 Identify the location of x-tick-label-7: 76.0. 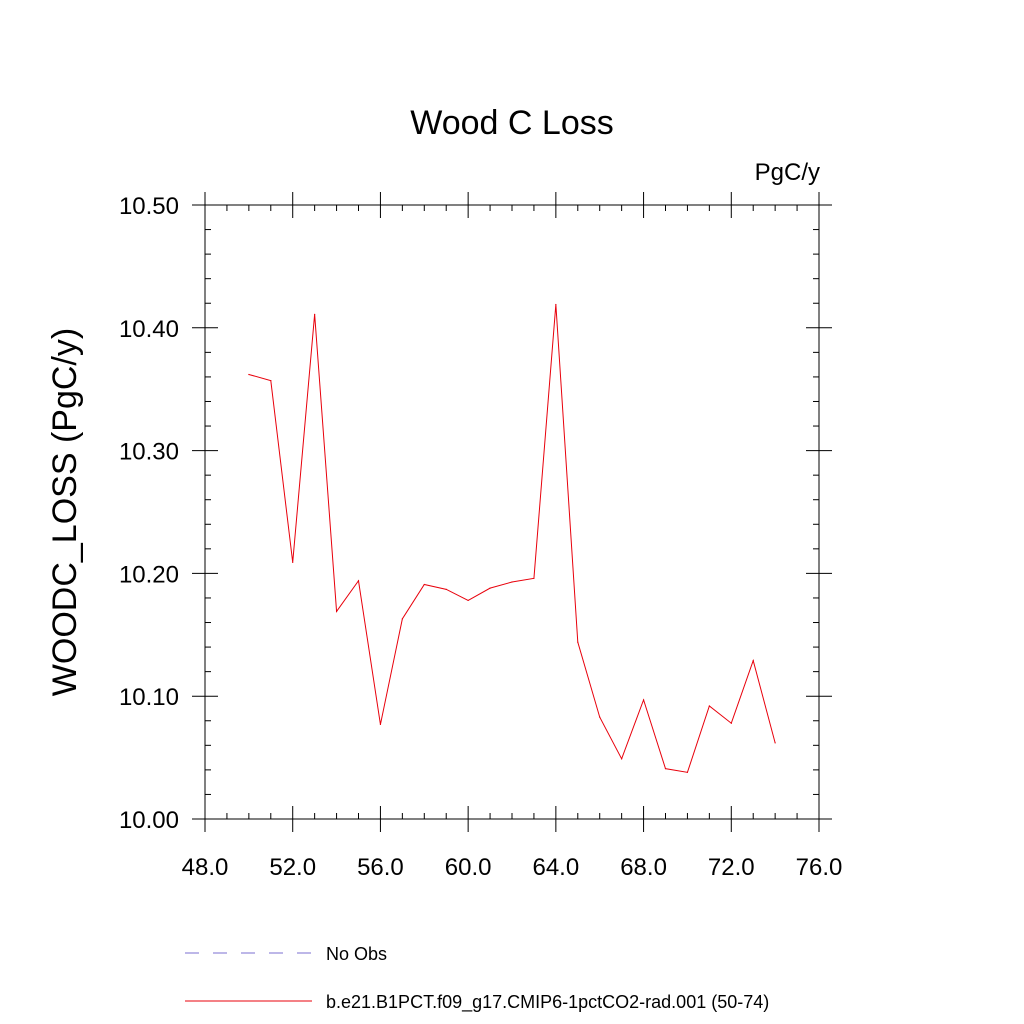
(819, 867).